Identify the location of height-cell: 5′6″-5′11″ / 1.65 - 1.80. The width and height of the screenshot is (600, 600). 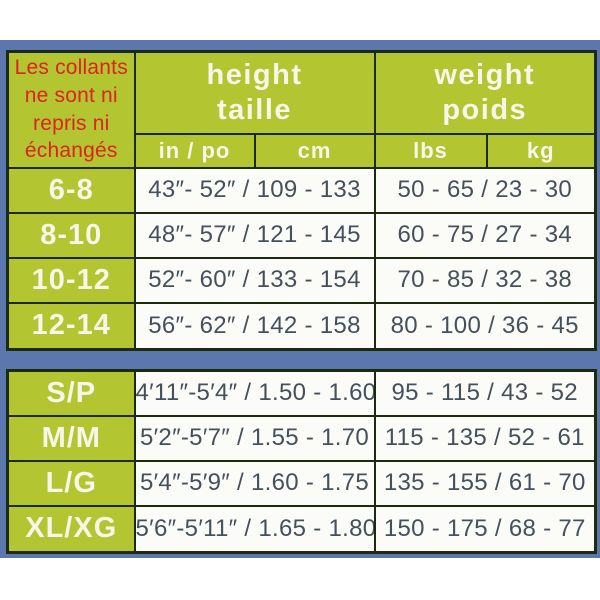
(254, 529).